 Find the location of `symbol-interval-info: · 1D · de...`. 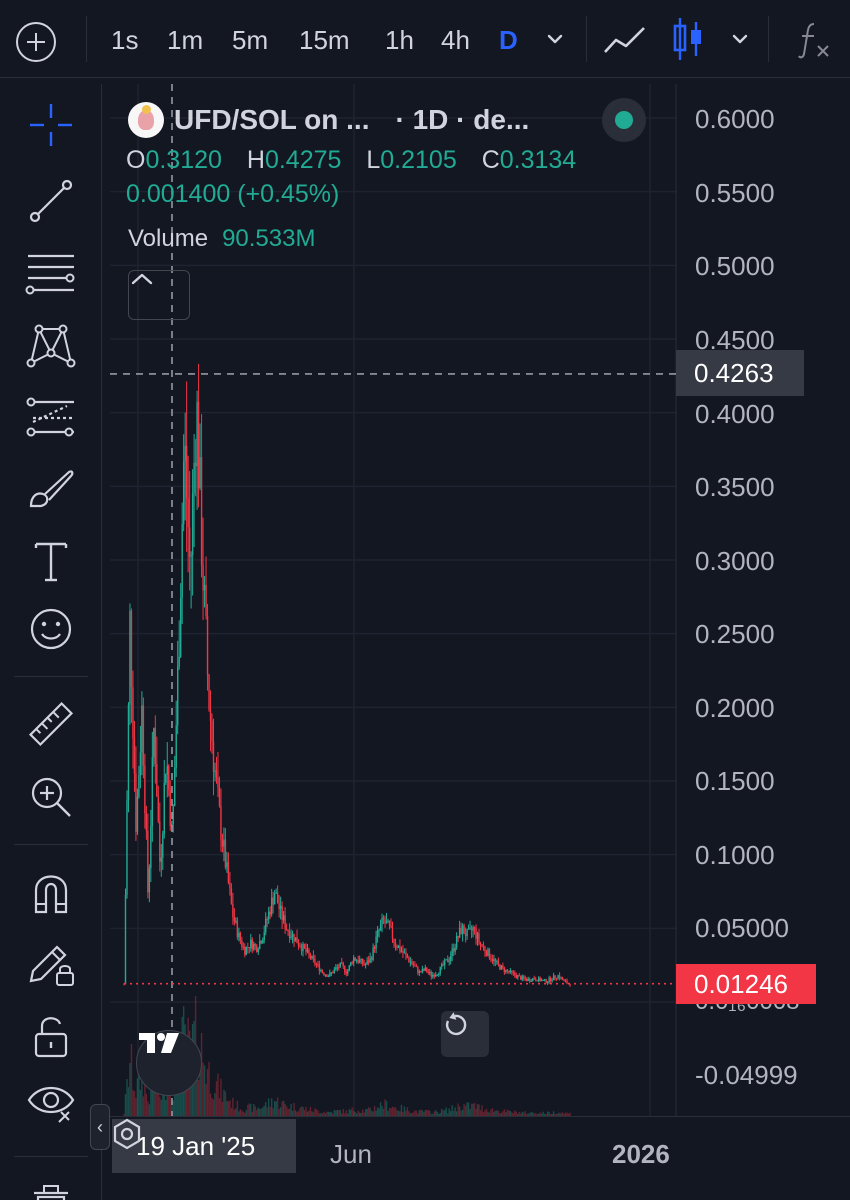

symbol-interval-info: · 1D · de... is located at coordinates (462, 119).